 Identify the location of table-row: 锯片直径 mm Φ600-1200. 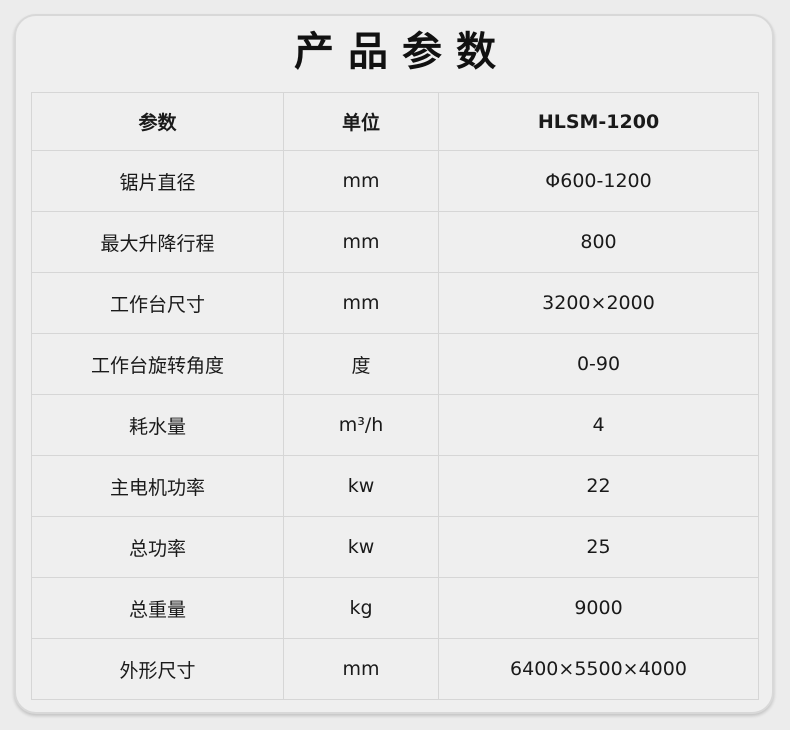
(395, 181).